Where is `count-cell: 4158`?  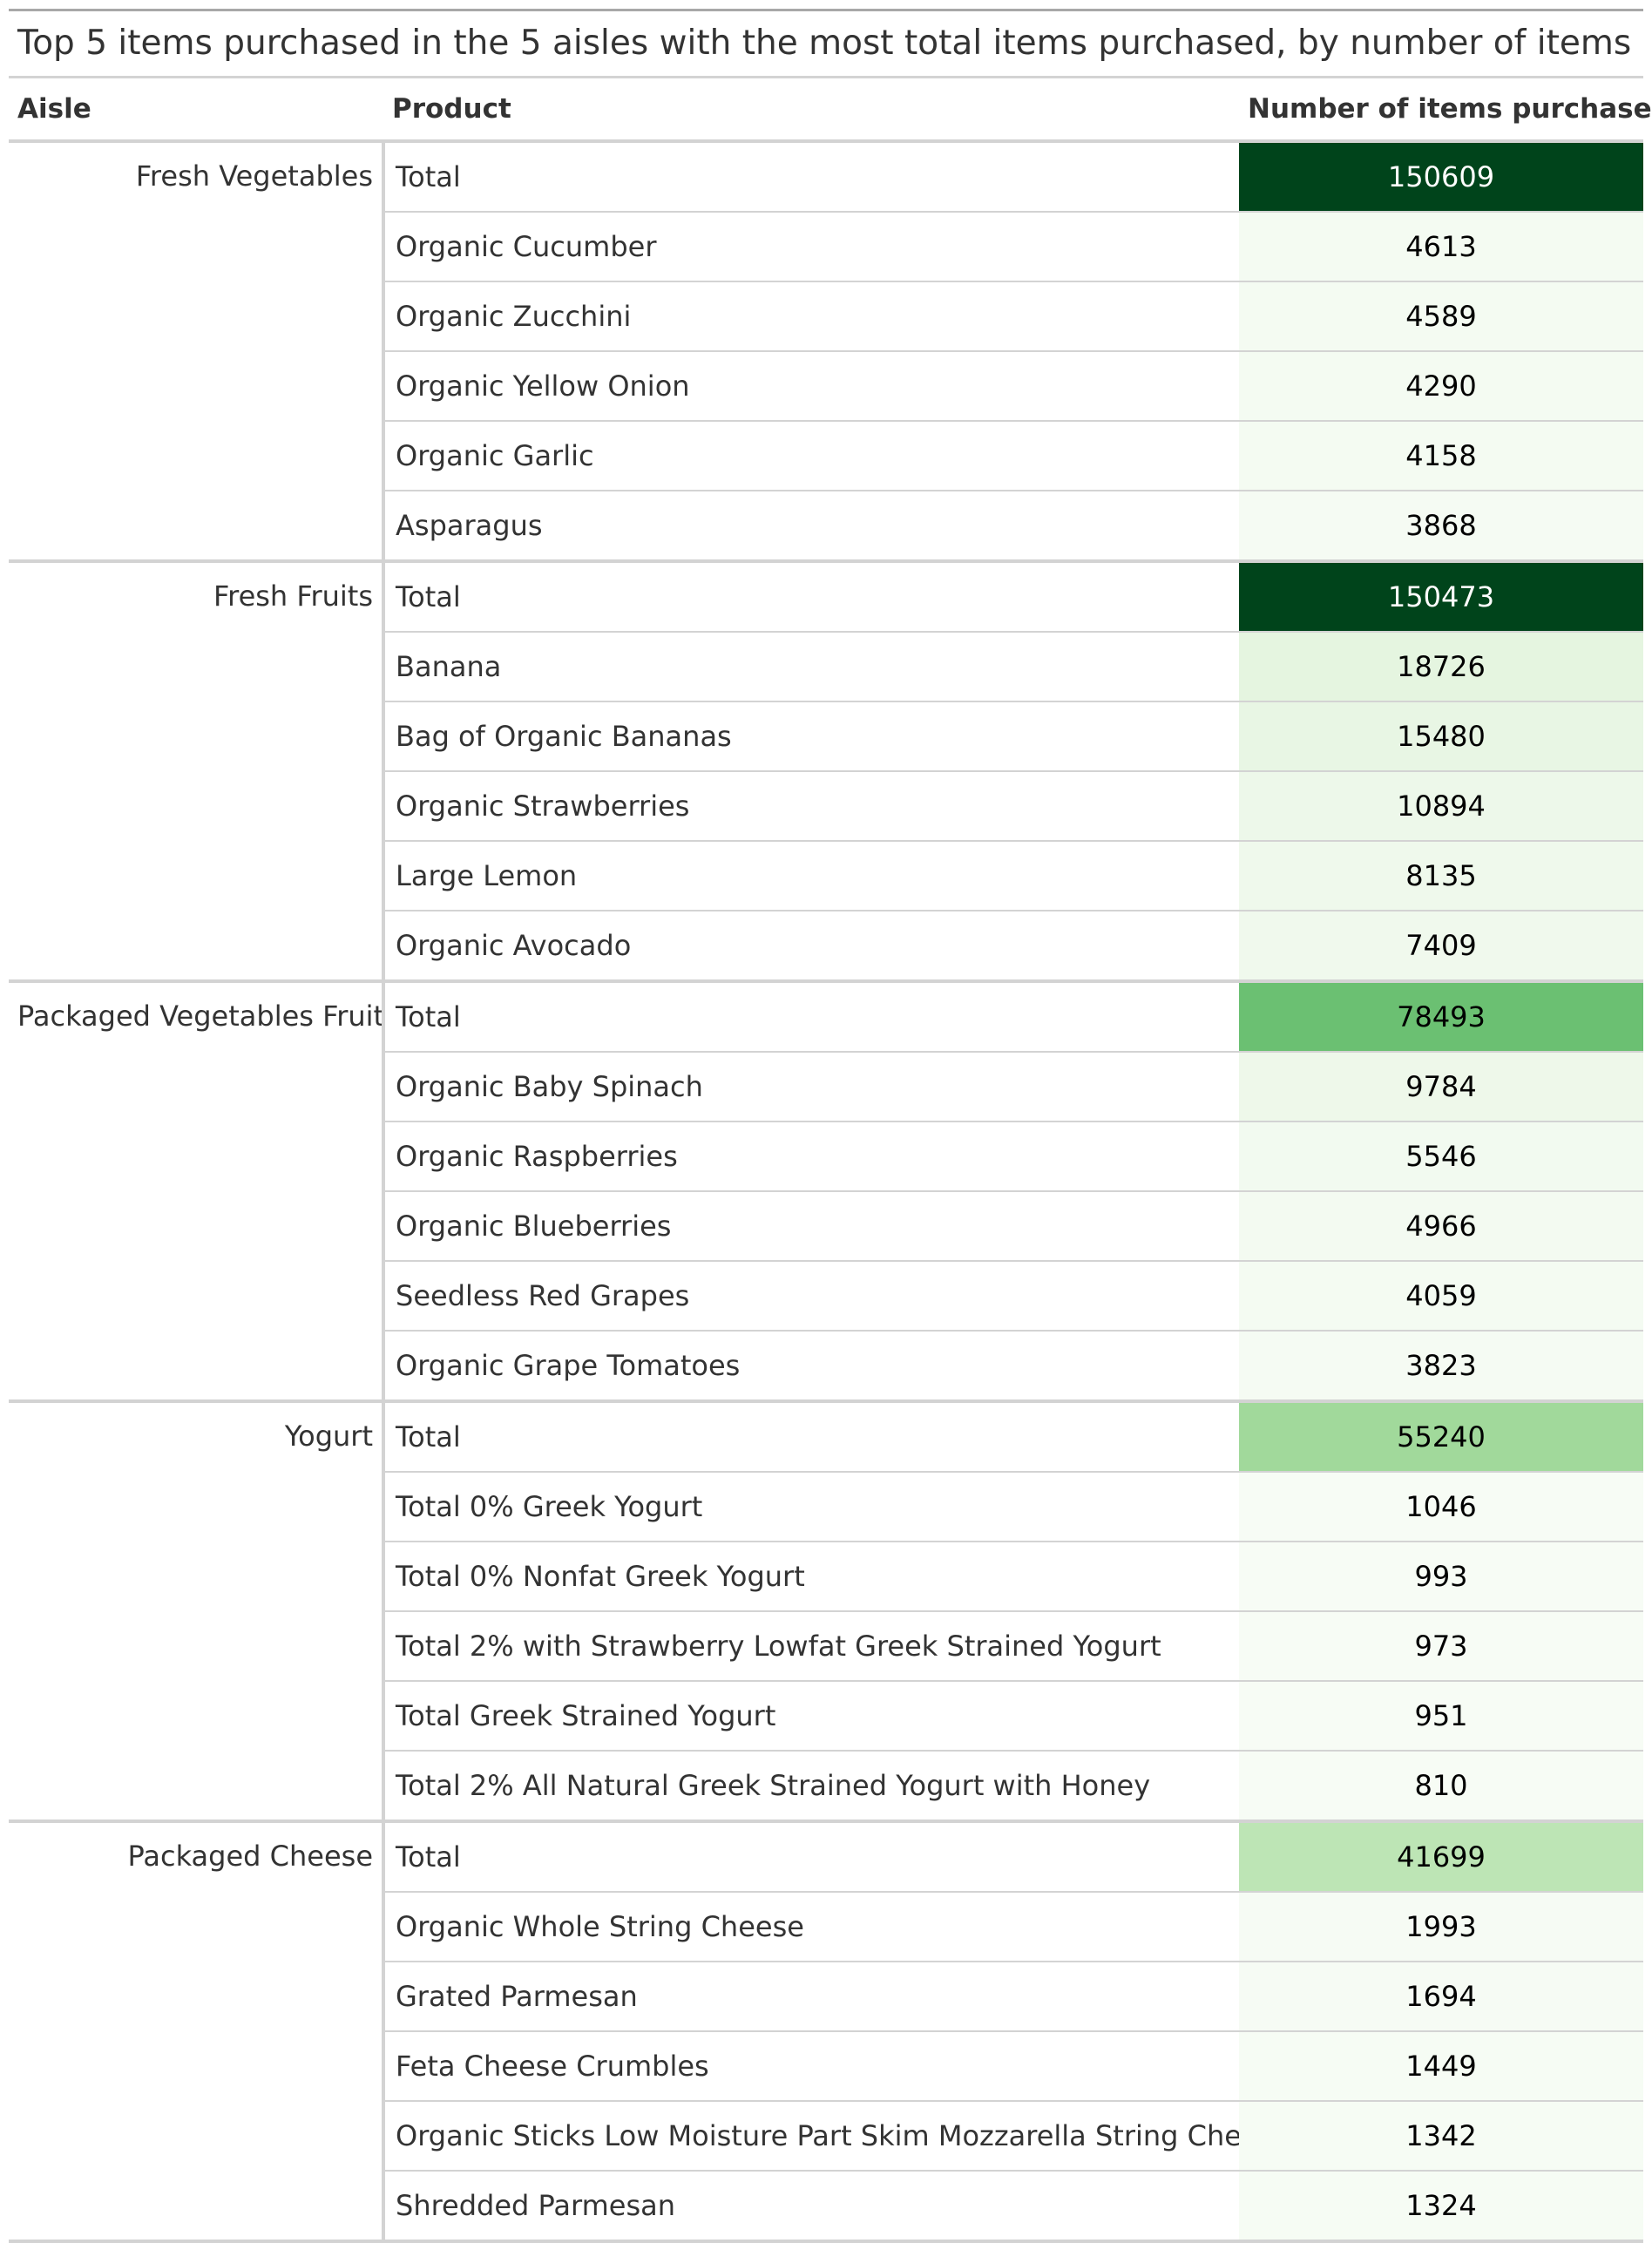
count-cell: 4158 is located at coordinates (1441, 456).